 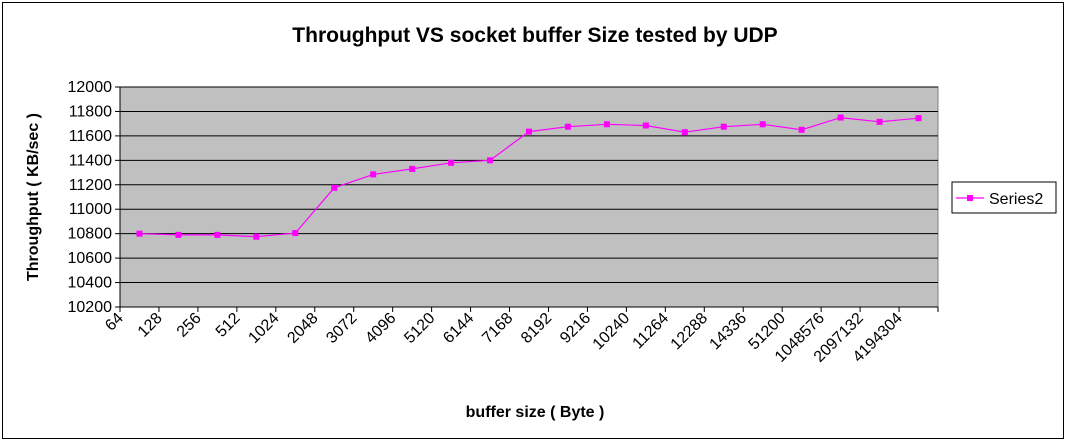 What do you see at coordinates (690, 332) in the screenshot?
I see `x-tick-label: 12288` at bounding box center [690, 332].